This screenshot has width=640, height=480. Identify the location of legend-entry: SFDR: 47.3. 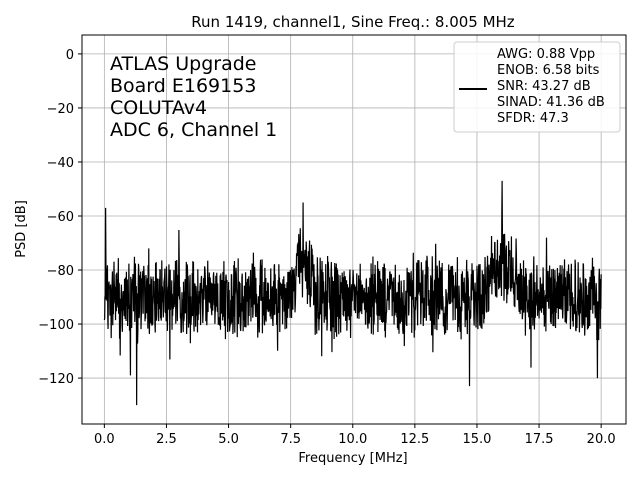
(533, 118).